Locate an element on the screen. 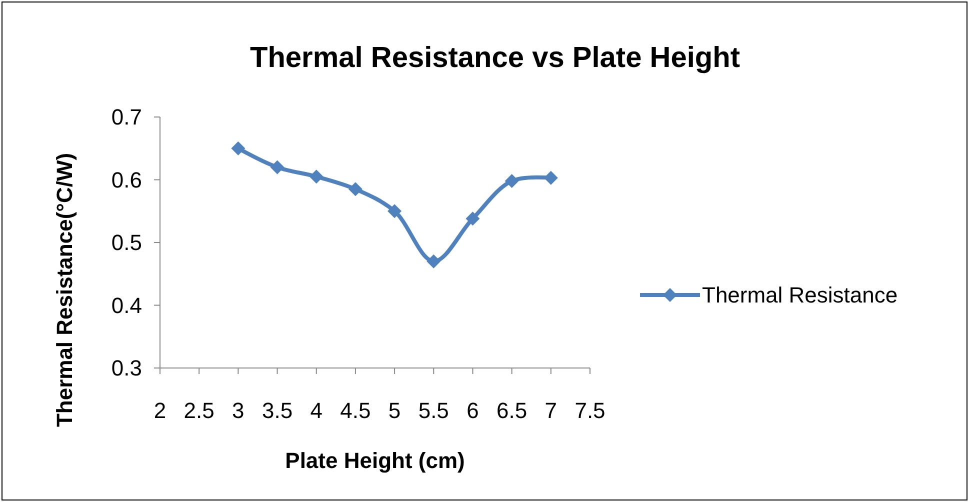  x-tick-label: 7 is located at coordinates (551, 410).